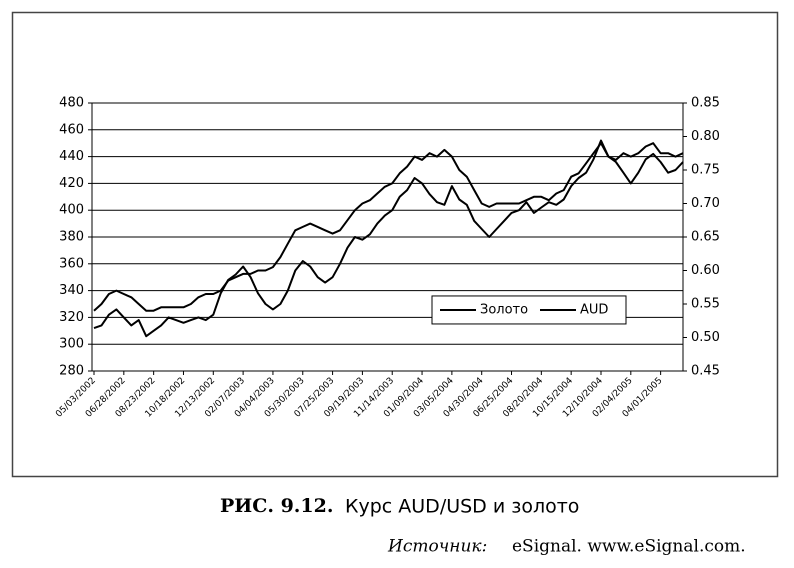  I want to click on y2-tick-label: 0.45, so click(705, 371).